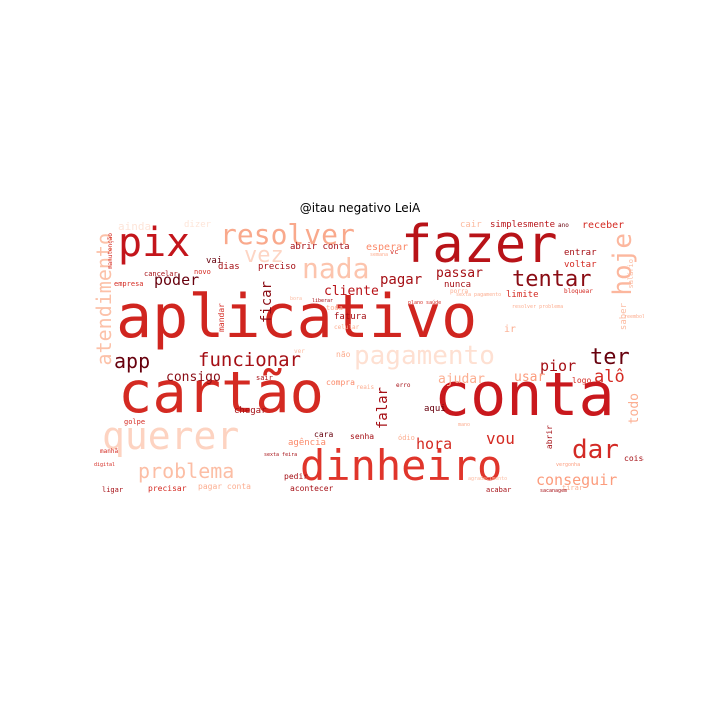 The width and height of the screenshot is (720, 720). I want to click on word: cartão, so click(221, 393).